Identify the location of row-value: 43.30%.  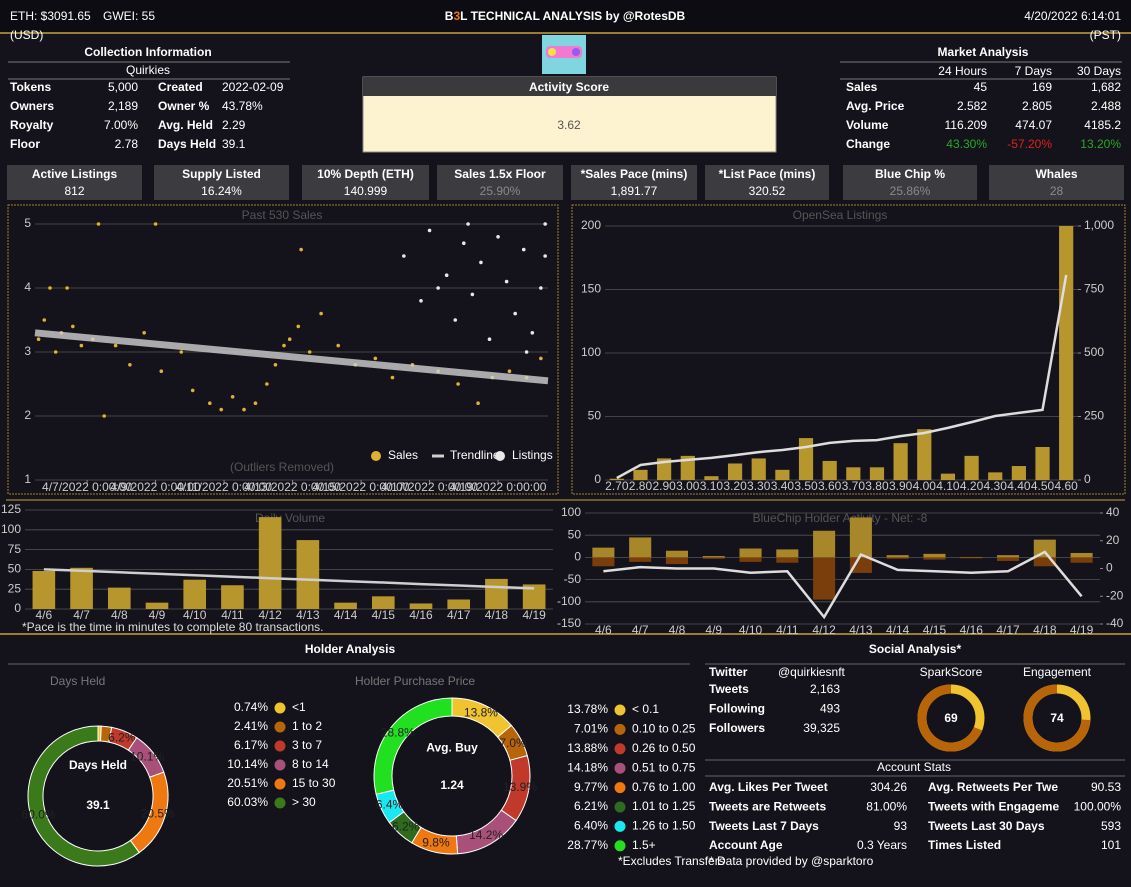
(966, 144).